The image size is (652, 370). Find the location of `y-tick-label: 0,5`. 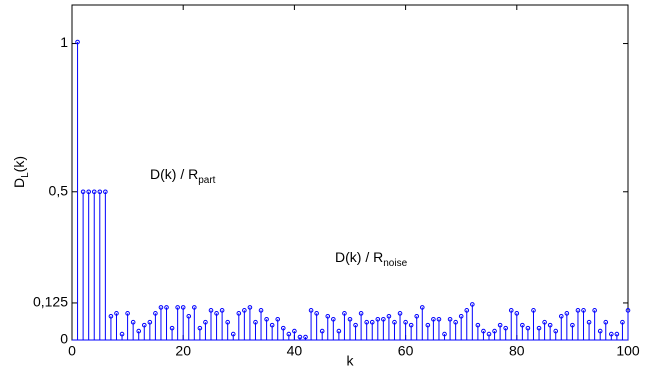

y-tick-label: 0,5 is located at coordinates (59, 190).